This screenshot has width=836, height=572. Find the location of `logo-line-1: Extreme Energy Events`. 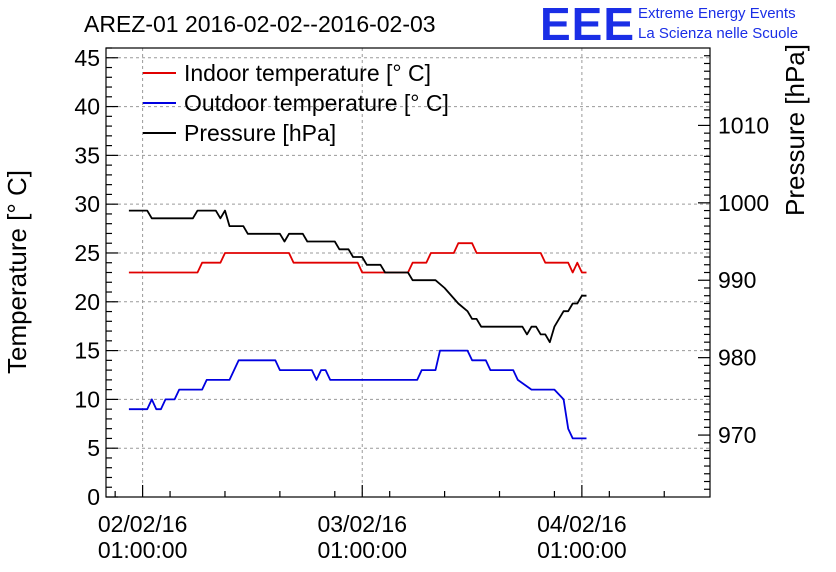

logo-line-1: Extreme Energy Events is located at coordinates (717, 13).